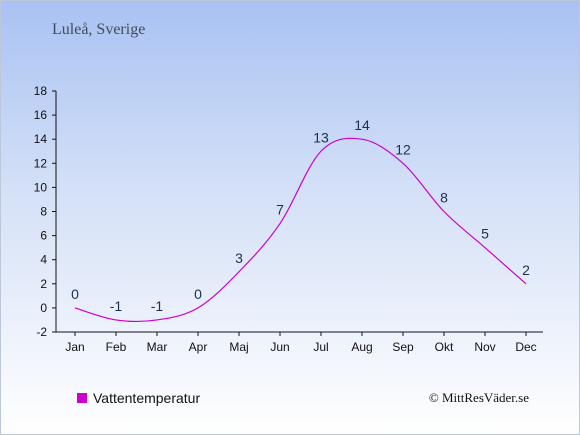 The width and height of the screenshot is (580, 435). I want to click on y-tick-label: 14, so click(41, 139).